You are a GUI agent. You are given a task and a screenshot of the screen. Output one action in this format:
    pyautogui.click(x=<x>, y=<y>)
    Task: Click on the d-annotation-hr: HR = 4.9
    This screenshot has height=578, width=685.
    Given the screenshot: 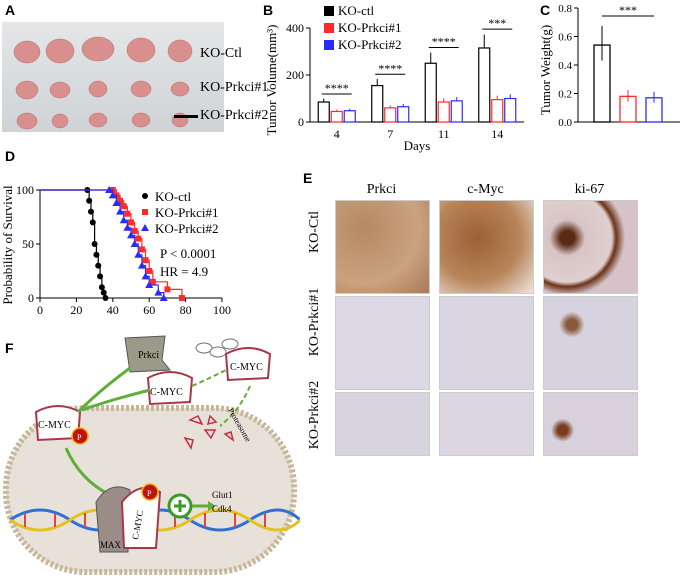 What is the action you would take?
    pyautogui.click(x=184, y=271)
    